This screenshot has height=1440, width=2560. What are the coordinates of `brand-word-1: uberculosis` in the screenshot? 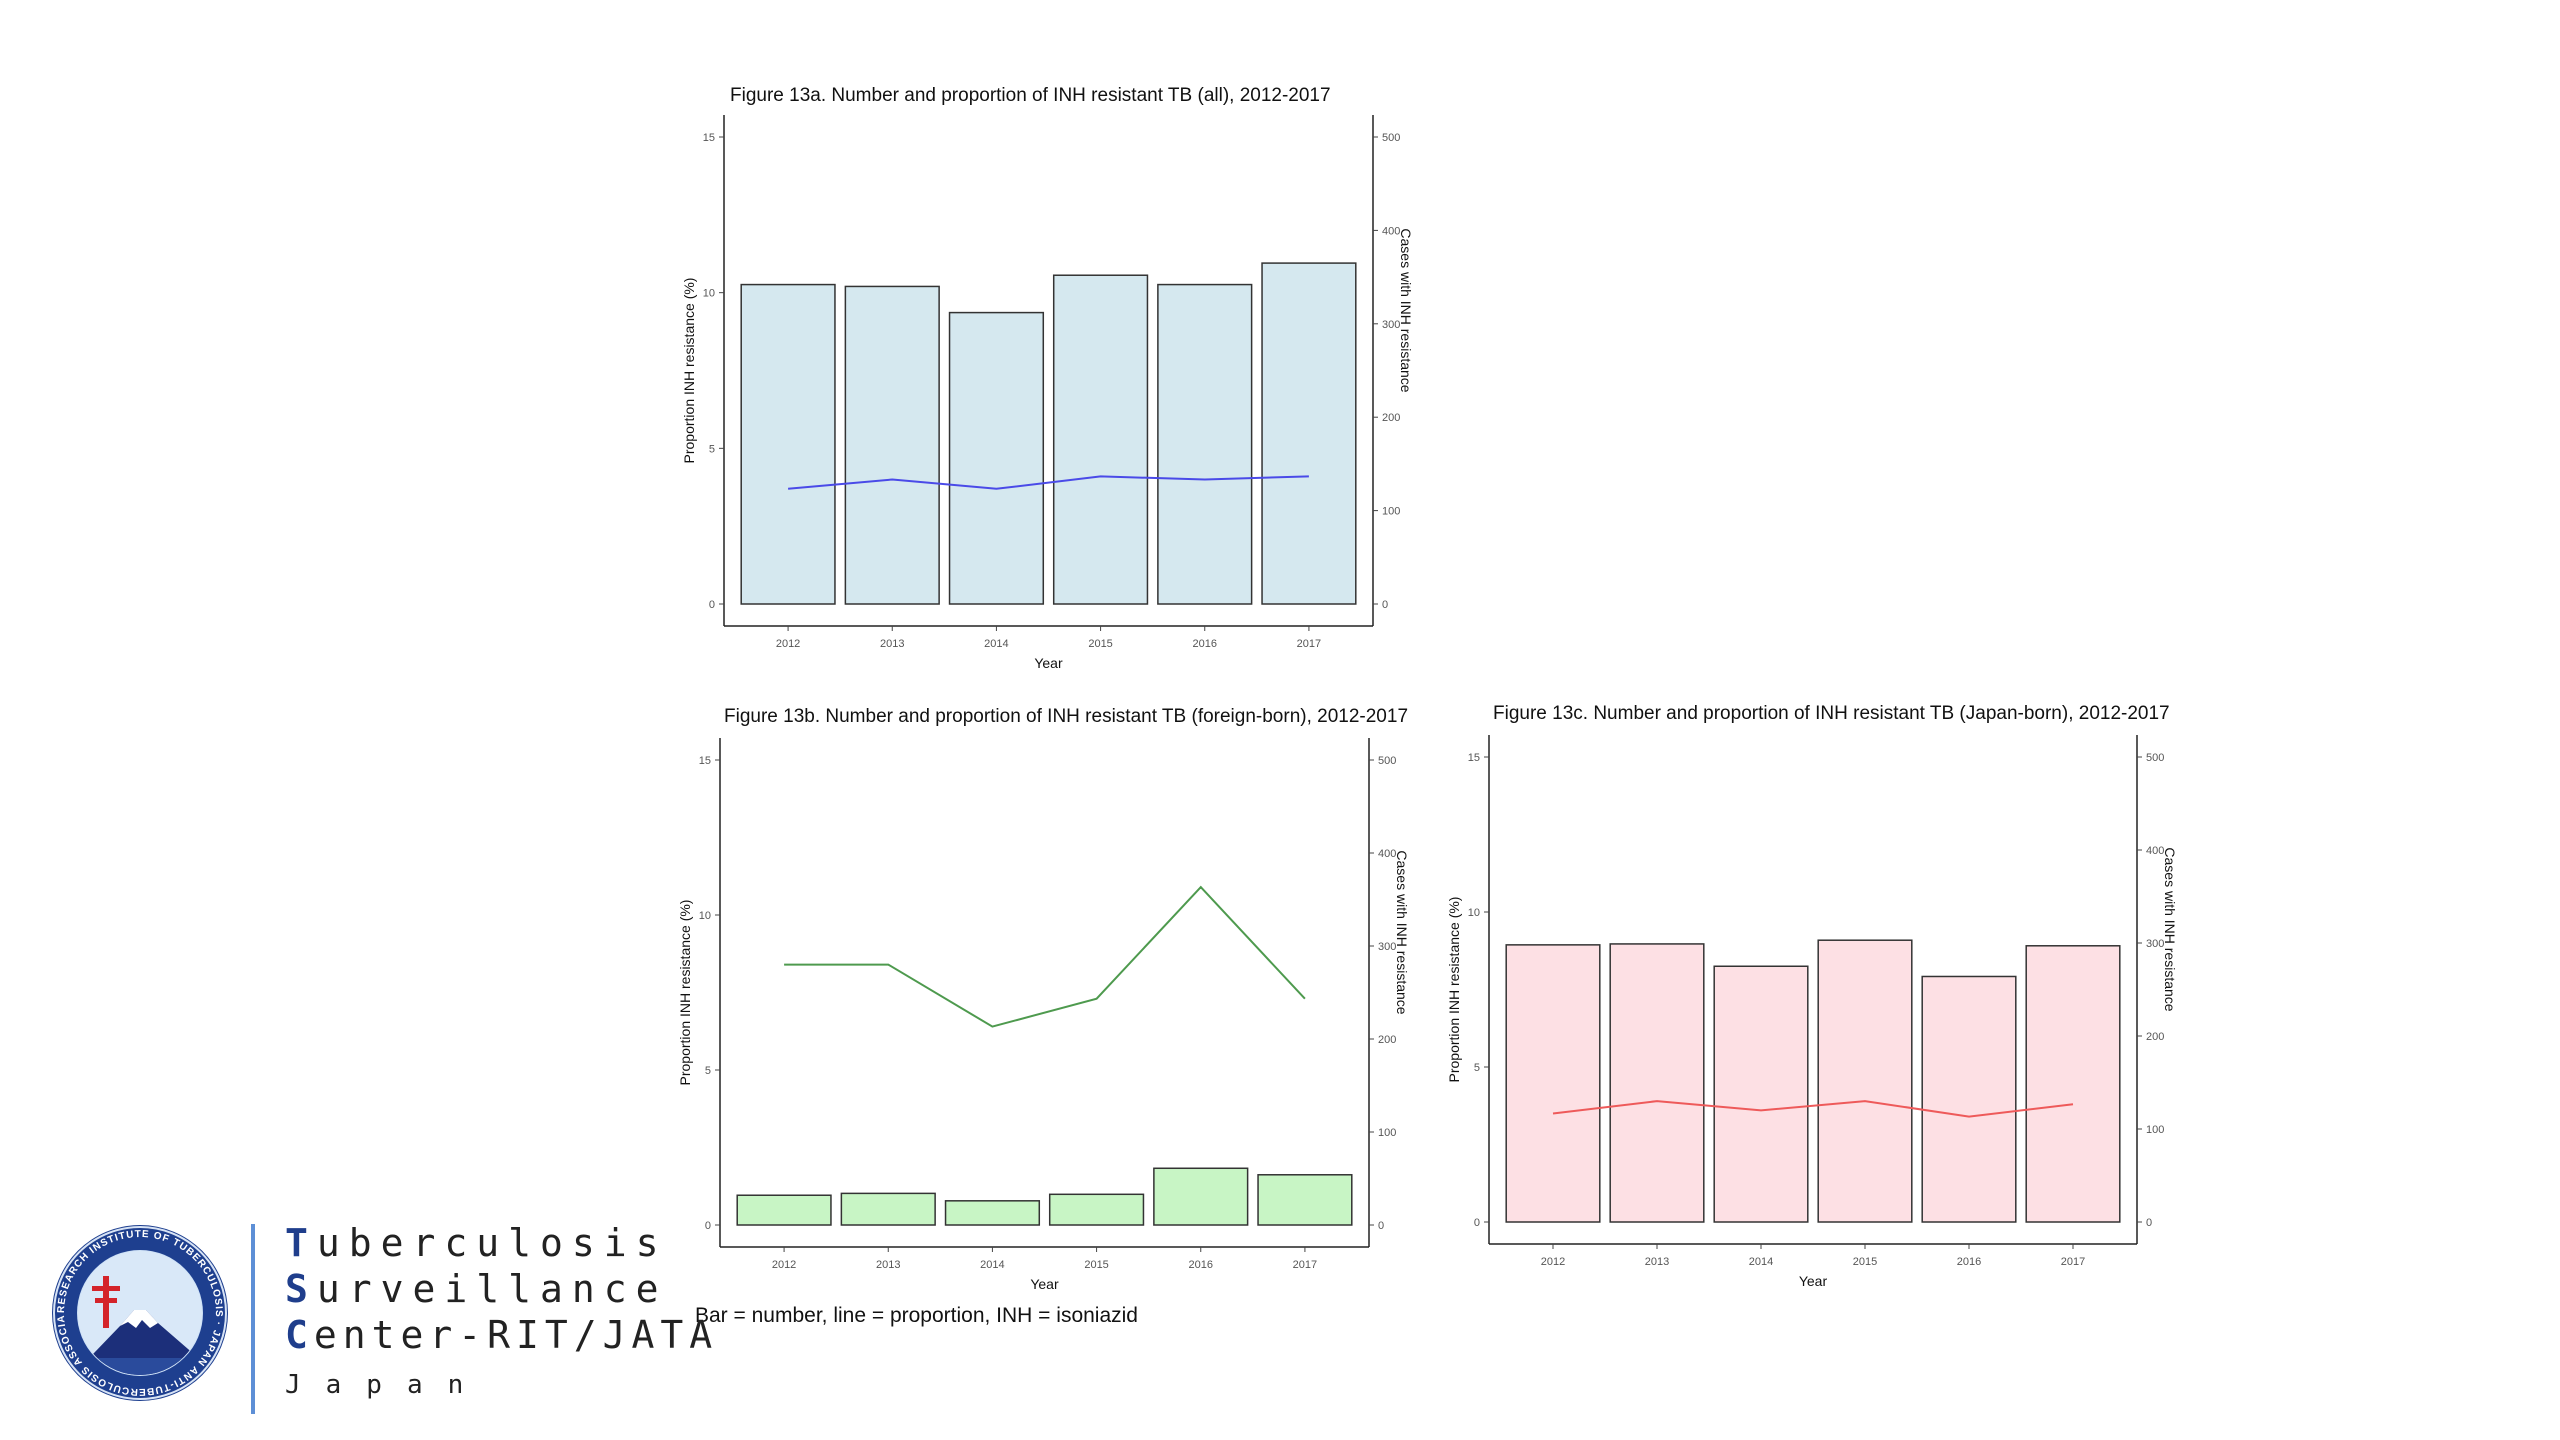 It's located at (492, 1243).